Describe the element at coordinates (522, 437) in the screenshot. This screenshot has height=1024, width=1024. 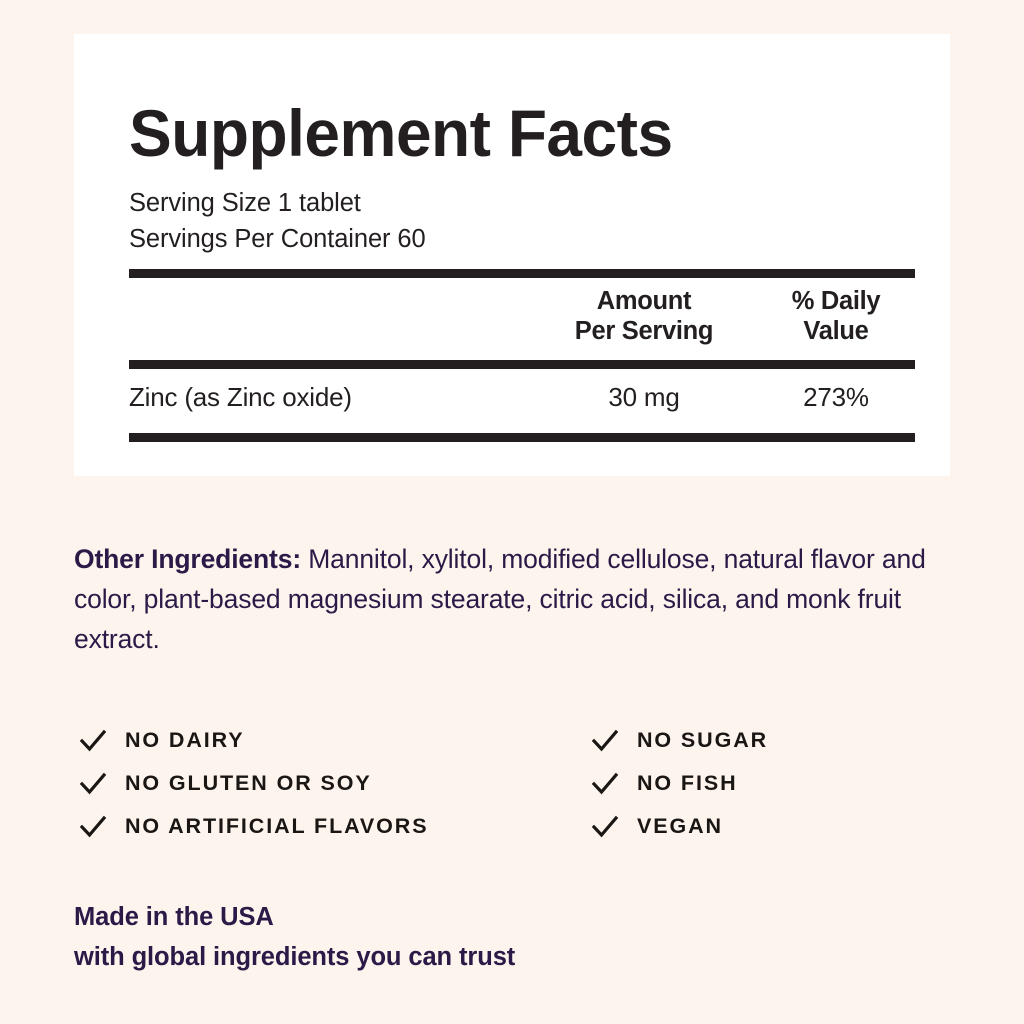
I see `table-rule-bottom` at that location.